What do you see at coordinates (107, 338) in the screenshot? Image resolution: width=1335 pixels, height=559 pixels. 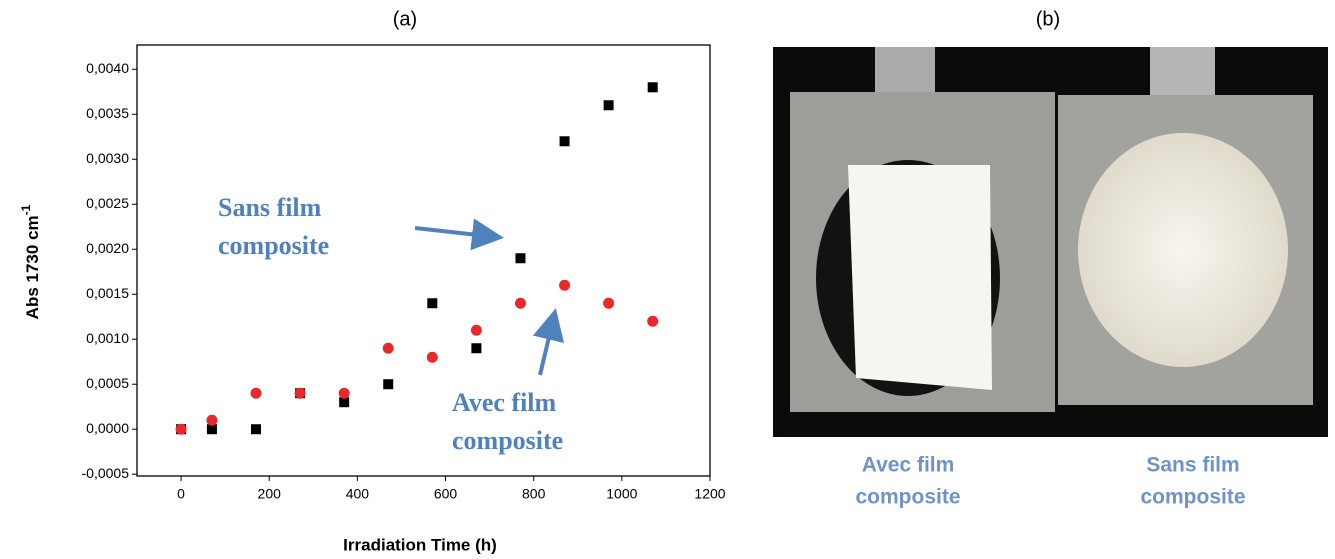 I see `y-tick-label: 0,0010` at bounding box center [107, 338].